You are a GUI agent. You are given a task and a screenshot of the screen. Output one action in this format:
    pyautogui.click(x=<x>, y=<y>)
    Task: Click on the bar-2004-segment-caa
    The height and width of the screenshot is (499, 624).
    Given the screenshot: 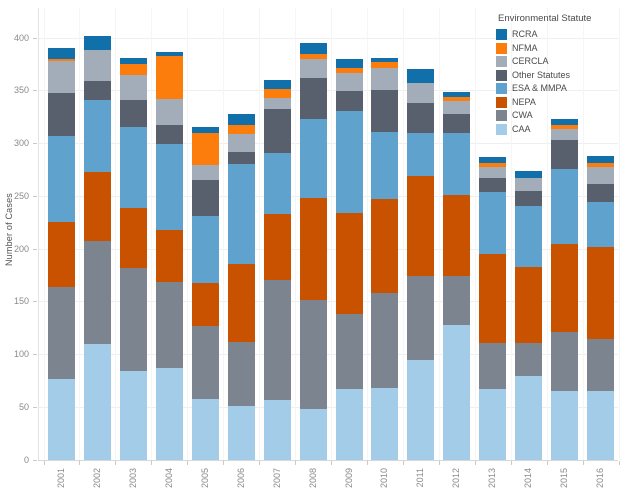 What is the action you would take?
    pyautogui.click(x=169, y=414)
    